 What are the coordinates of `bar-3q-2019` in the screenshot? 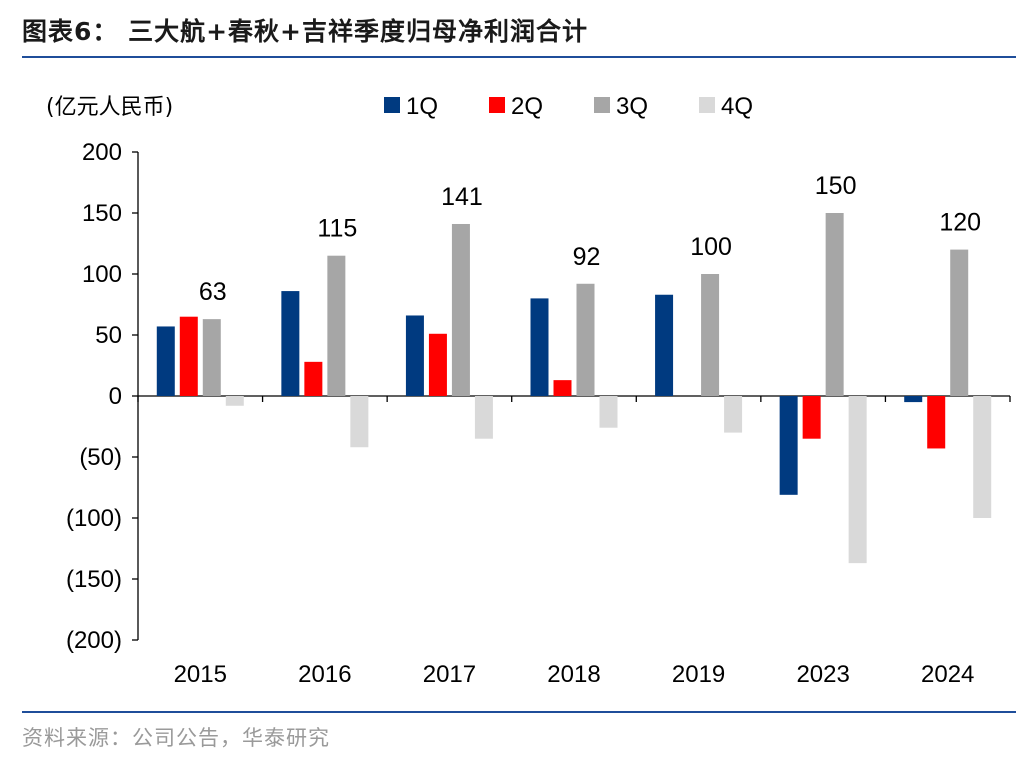 It's located at (710, 335).